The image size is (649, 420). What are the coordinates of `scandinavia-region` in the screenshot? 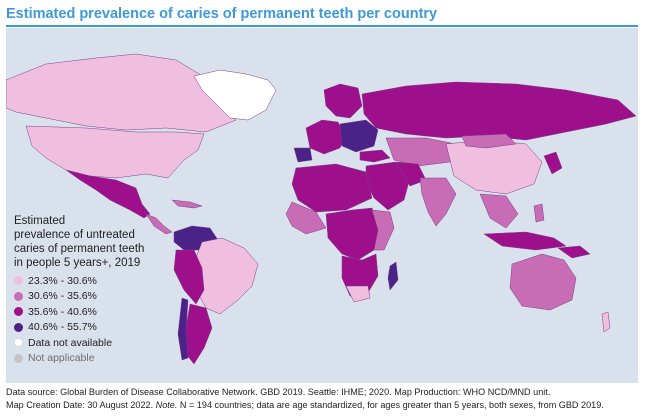 It's located at (343, 101).